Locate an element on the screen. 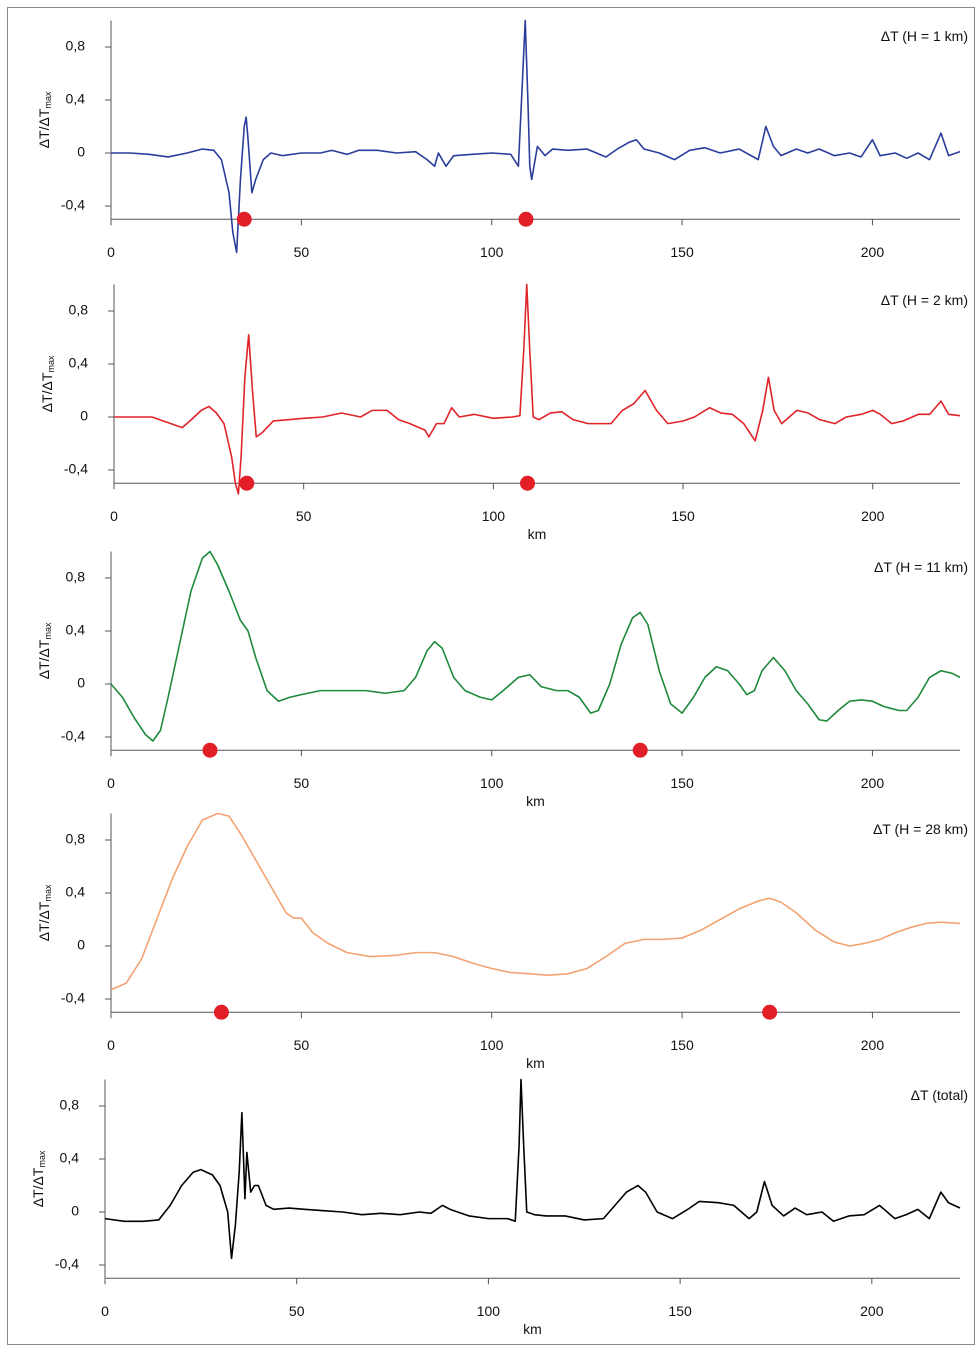 The image size is (976, 1346). annotation: ΔT (H = 1 km) is located at coordinates (924, 36).